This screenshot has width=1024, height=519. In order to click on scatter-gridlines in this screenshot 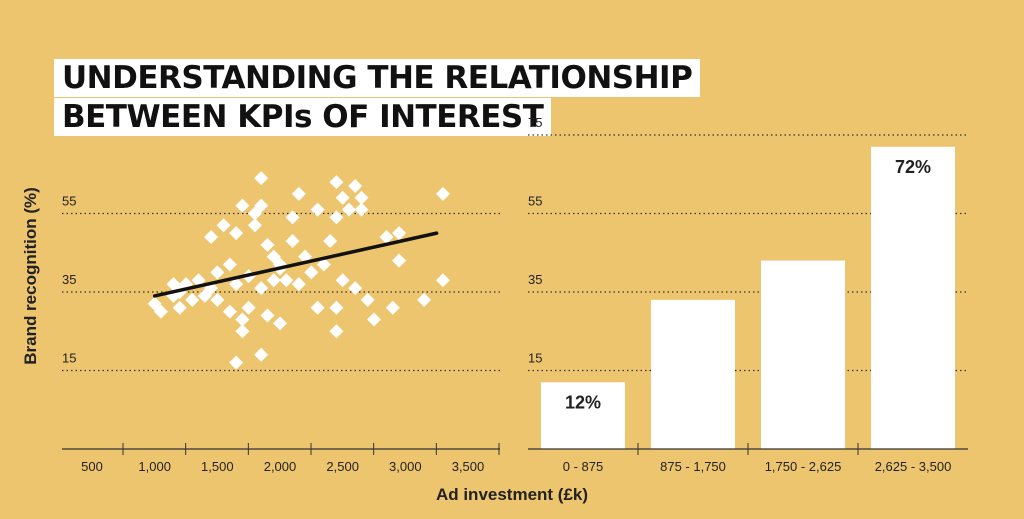, I will do `click(281, 292)`.